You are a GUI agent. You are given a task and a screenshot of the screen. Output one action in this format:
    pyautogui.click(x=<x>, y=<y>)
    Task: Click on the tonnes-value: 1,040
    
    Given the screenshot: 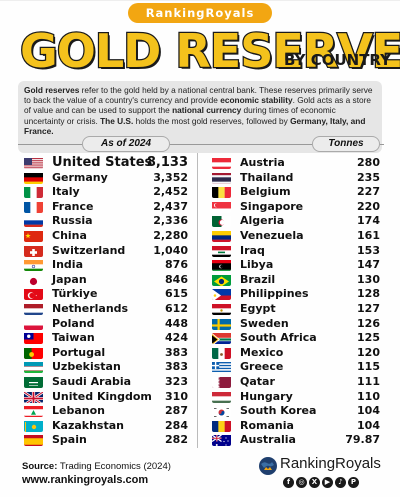 What is the action you would take?
    pyautogui.click(x=170, y=250)
    